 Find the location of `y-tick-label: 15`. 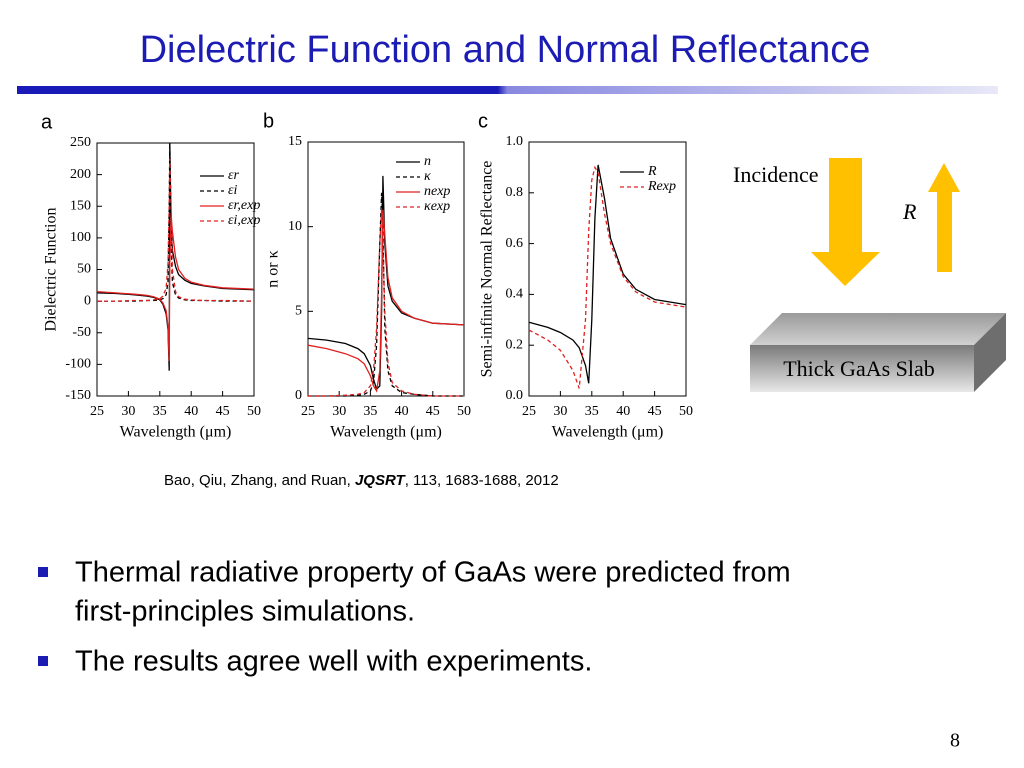

y-tick-label: 15 is located at coordinates (295, 141).